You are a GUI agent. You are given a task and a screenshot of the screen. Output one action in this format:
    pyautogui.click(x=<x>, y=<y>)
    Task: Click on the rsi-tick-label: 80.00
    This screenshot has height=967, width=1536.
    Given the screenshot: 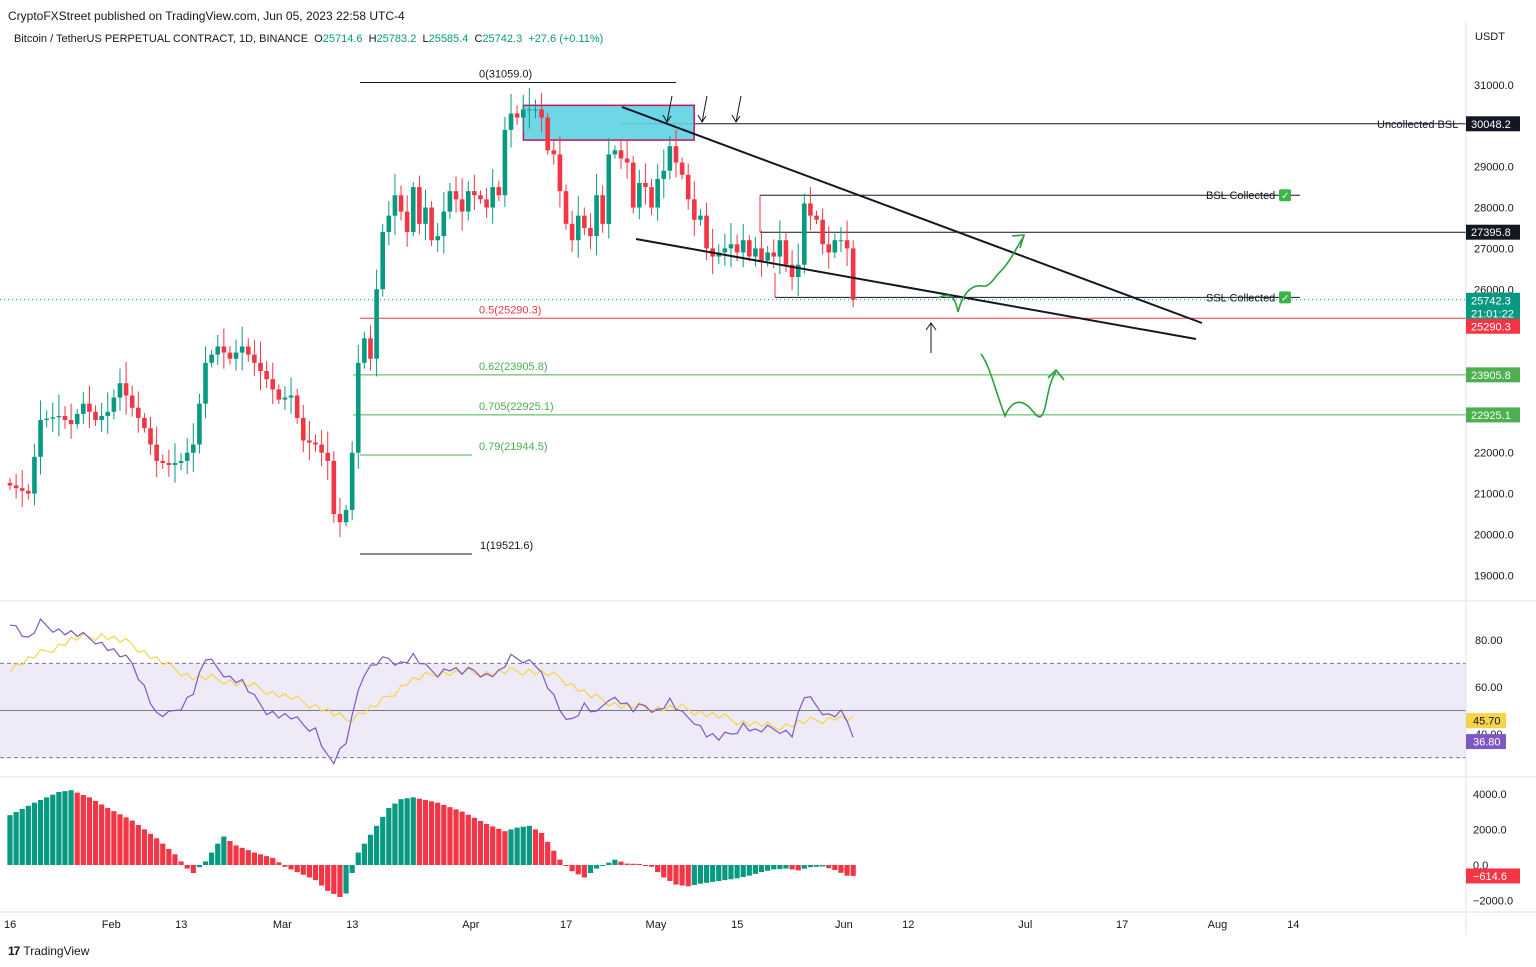 What is the action you would take?
    pyautogui.click(x=1489, y=641)
    